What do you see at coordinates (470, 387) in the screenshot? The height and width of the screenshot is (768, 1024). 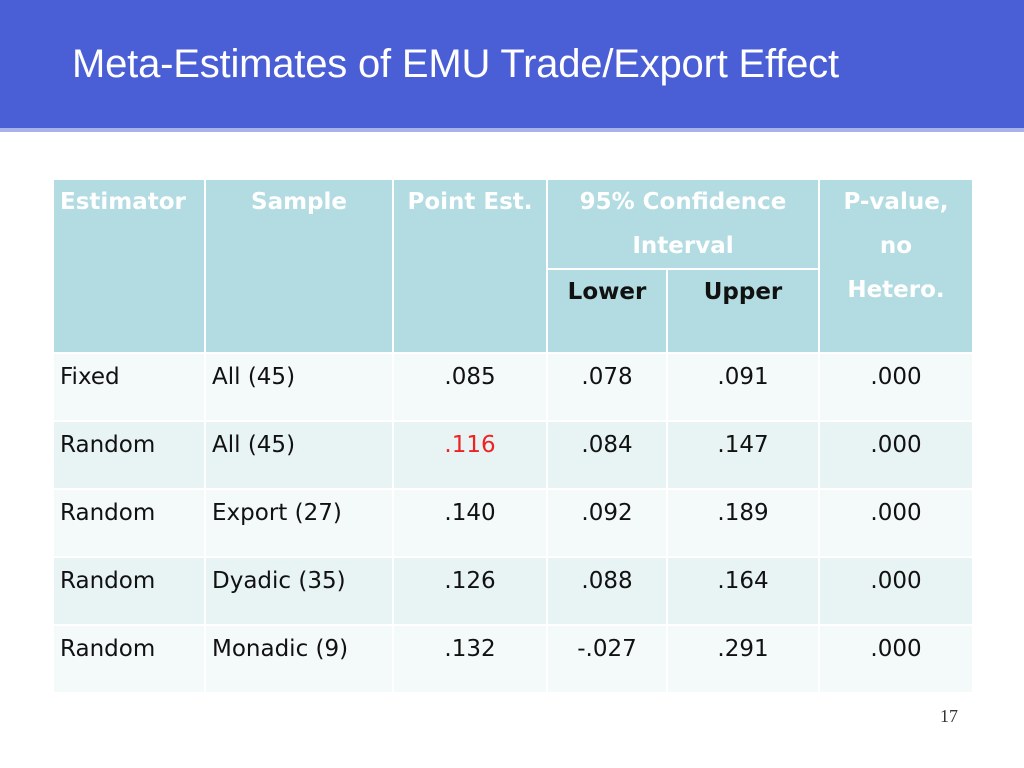 I see `cell-point-est: .085` at bounding box center [470, 387].